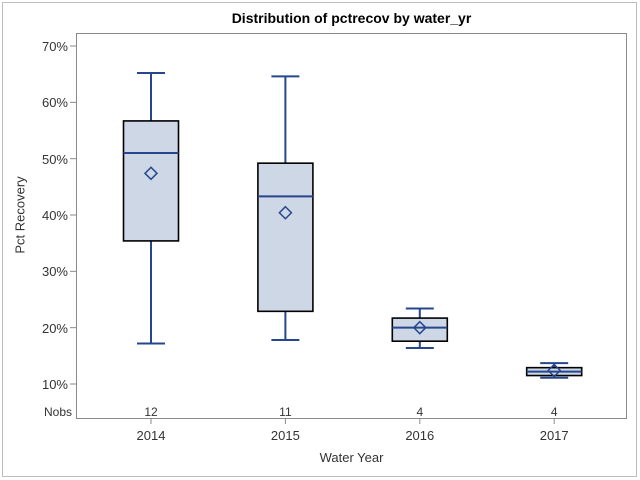 This screenshot has height=480, width=640. What do you see at coordinates (285, 212) in the screenshot?
I see `mean-marker-2015` at bounding box center [285, 212].